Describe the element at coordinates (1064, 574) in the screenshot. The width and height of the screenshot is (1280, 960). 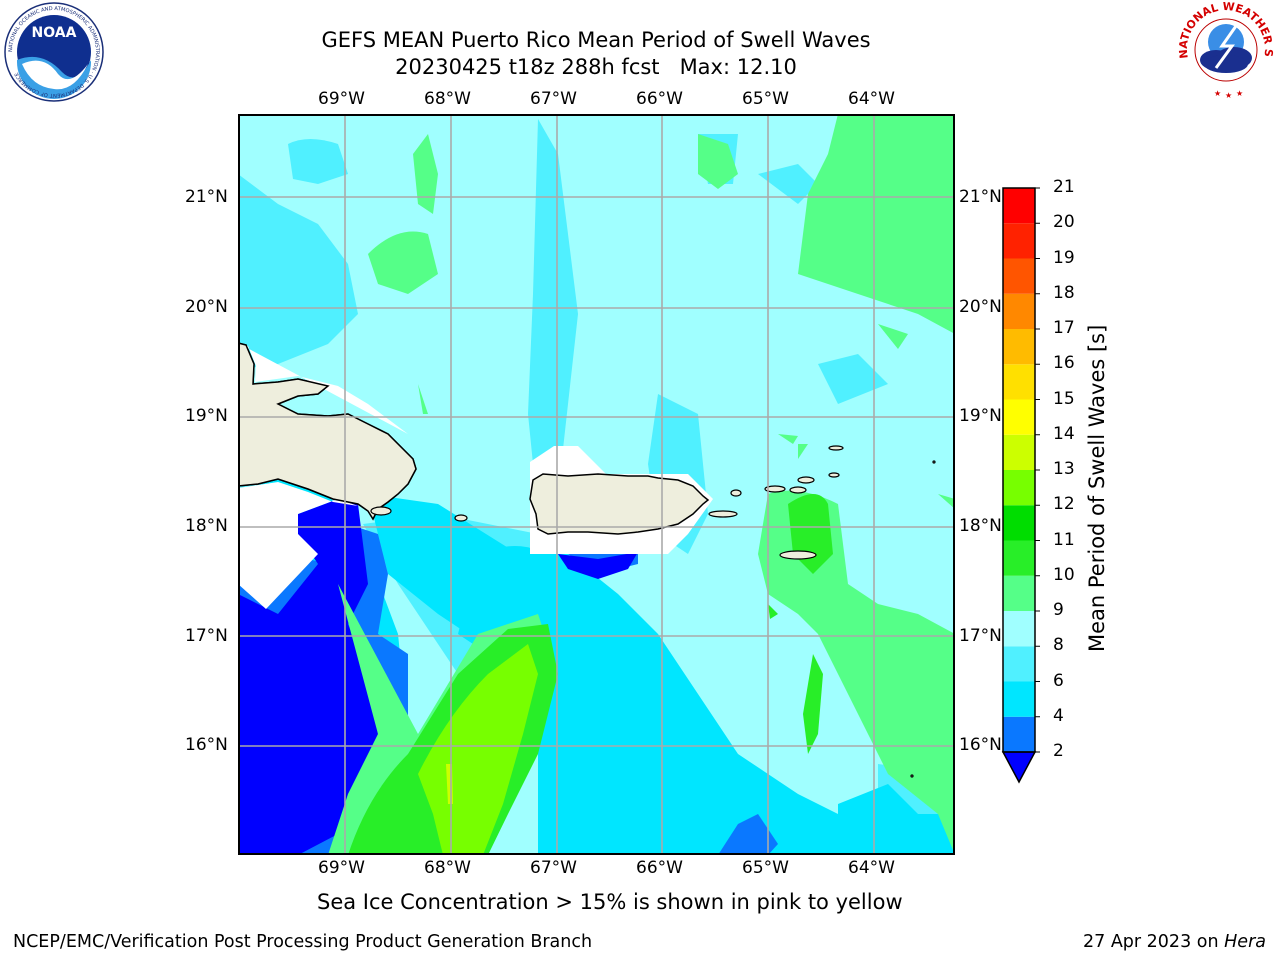
I see `colorbar-label: 10` at that location.